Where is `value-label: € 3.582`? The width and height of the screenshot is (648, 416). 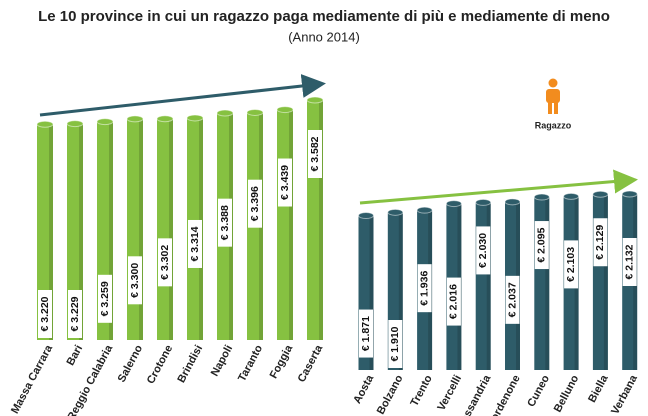
value-label: € 3.582 is located at coordinates (315, 153).